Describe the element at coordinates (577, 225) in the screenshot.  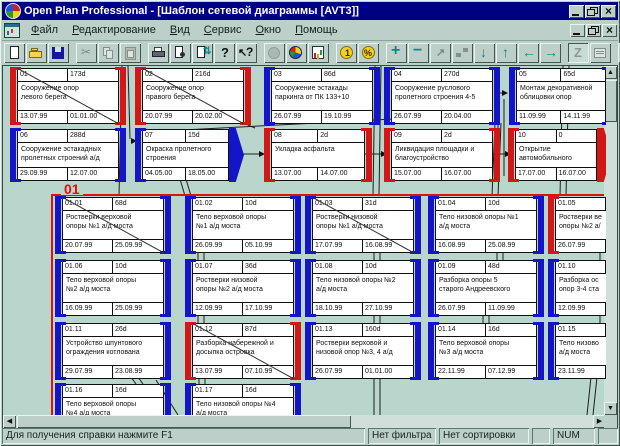
I see `task-node-01.05: 01.05 Ростверки ве опоры №2 а/26.07.99` at that location.